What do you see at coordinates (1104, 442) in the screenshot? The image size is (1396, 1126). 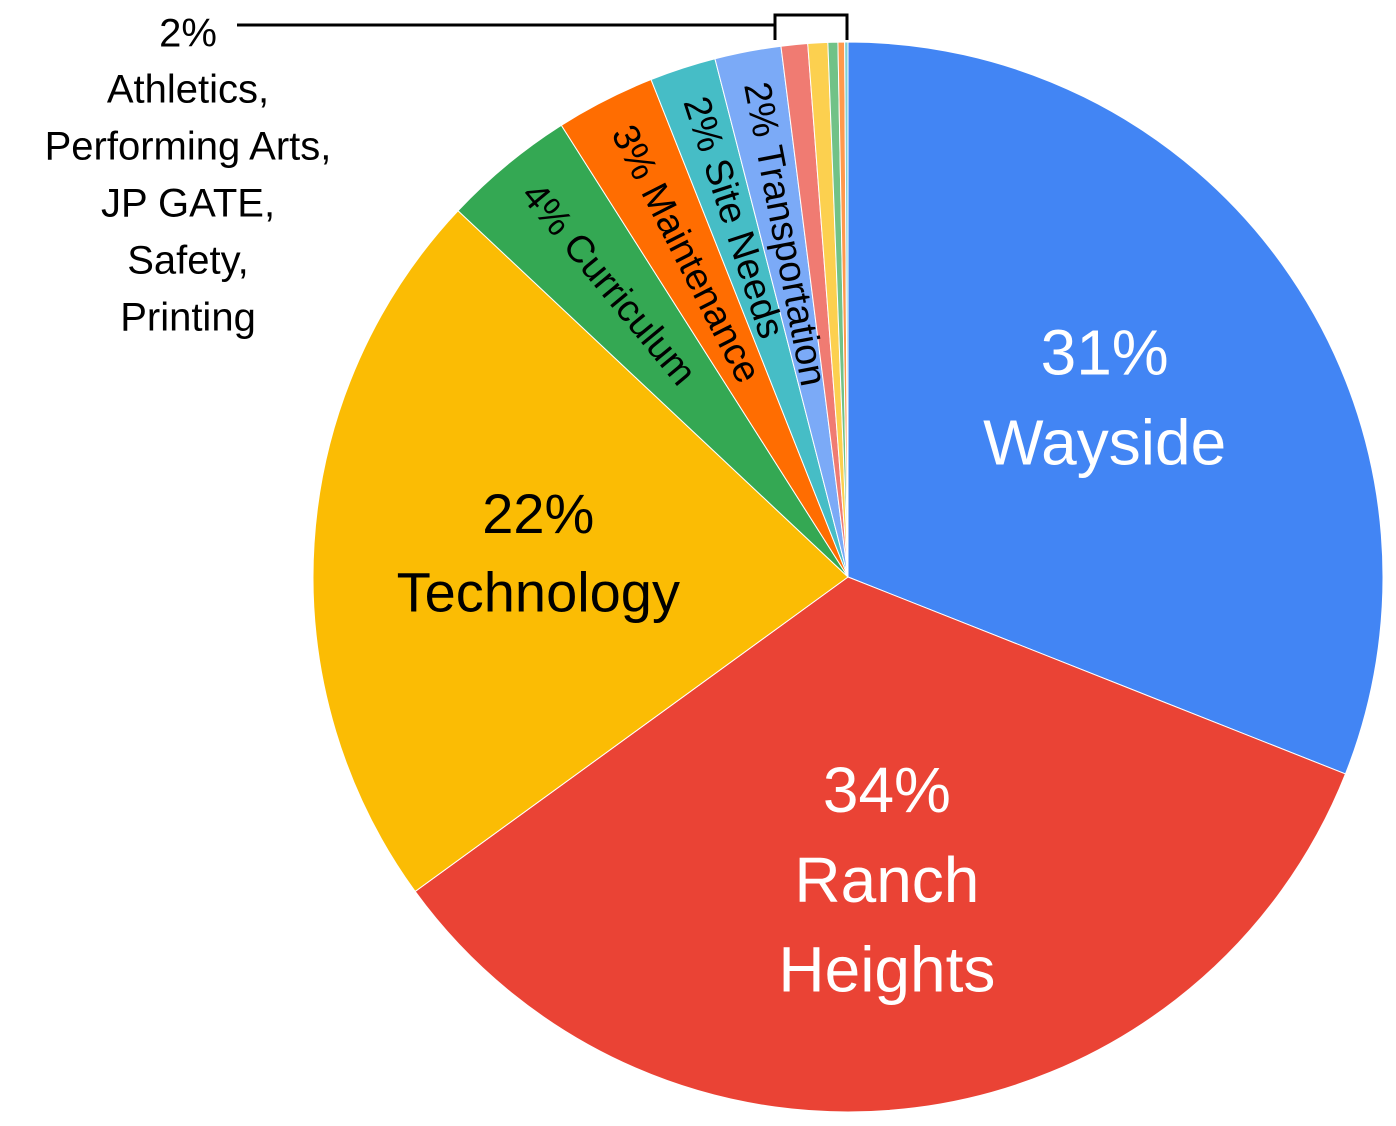 I see `slice-label: Wayside` at bounding box center [1104, 442].